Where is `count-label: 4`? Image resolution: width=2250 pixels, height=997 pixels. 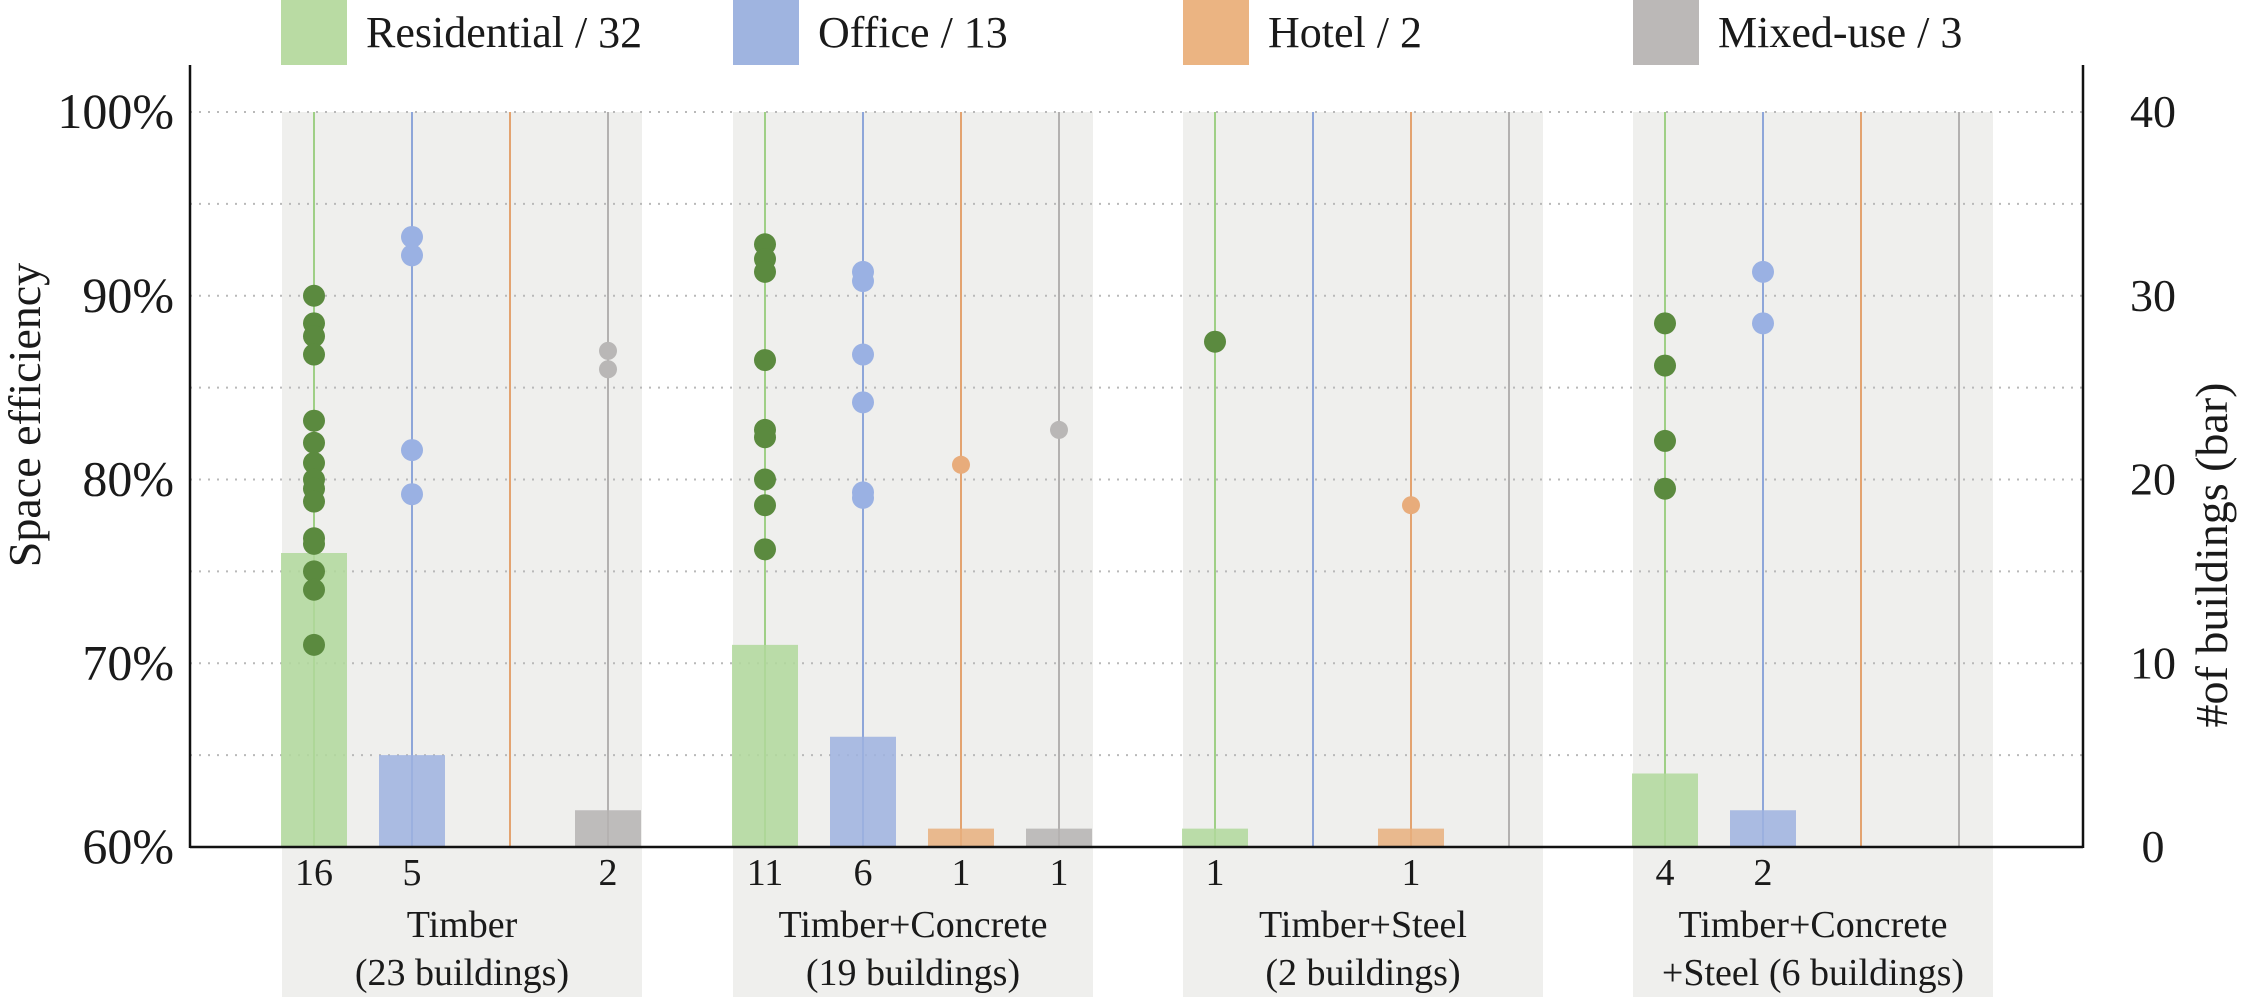
count-label: 4 is located at coordinates (1665, 873).